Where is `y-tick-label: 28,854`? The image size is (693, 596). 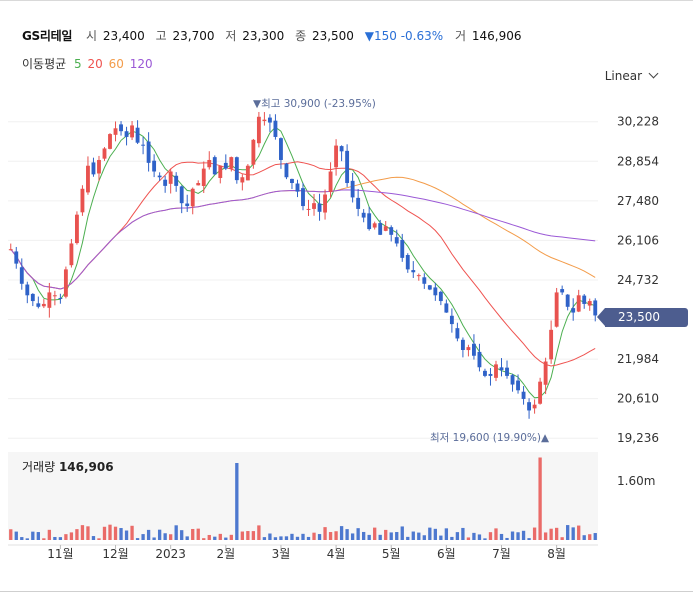 y-tick-label: 28,854 is located at coordinates (638, 161).